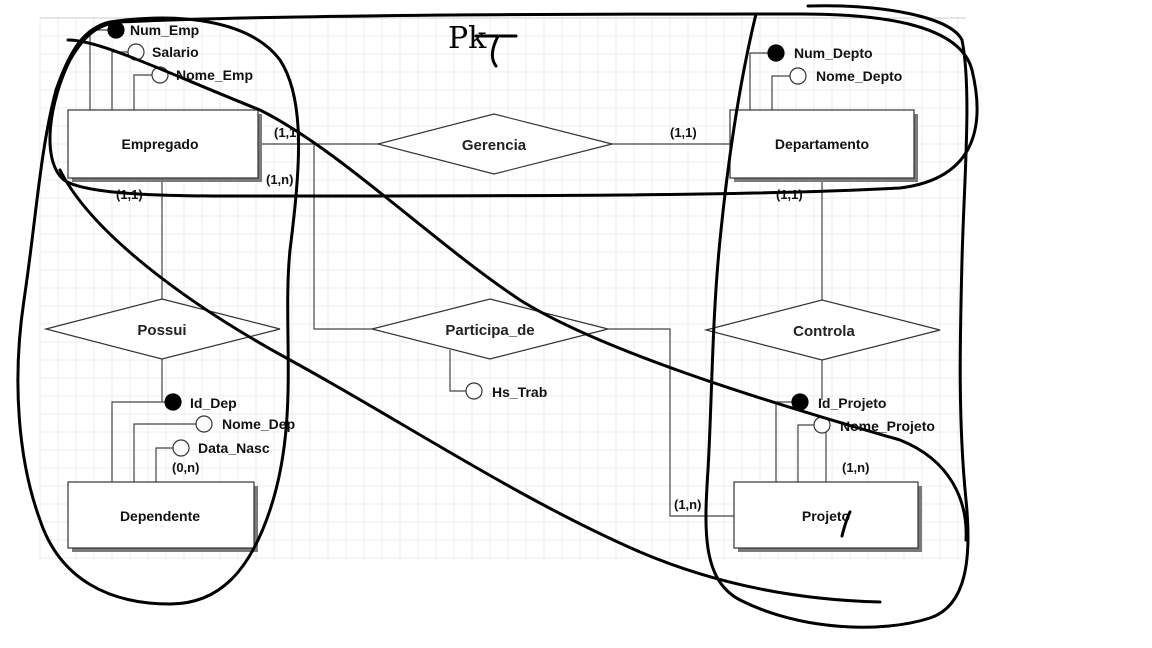 The width and height of the screenshot is (1152, 648). Describe the element at coordinates (98, 69) in the screenshot. I see `stem-num-emp` at that location.